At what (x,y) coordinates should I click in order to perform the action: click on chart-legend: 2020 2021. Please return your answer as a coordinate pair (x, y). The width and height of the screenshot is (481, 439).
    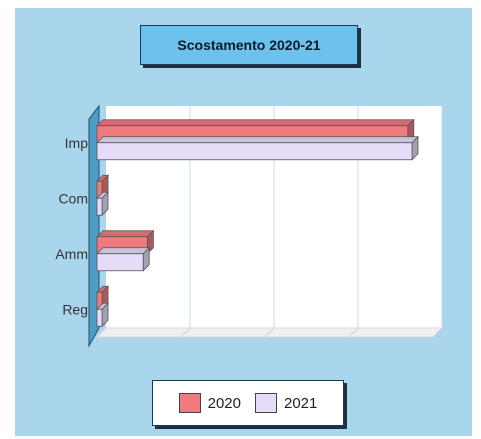
    Looking at the image, I should click on (248, 403).